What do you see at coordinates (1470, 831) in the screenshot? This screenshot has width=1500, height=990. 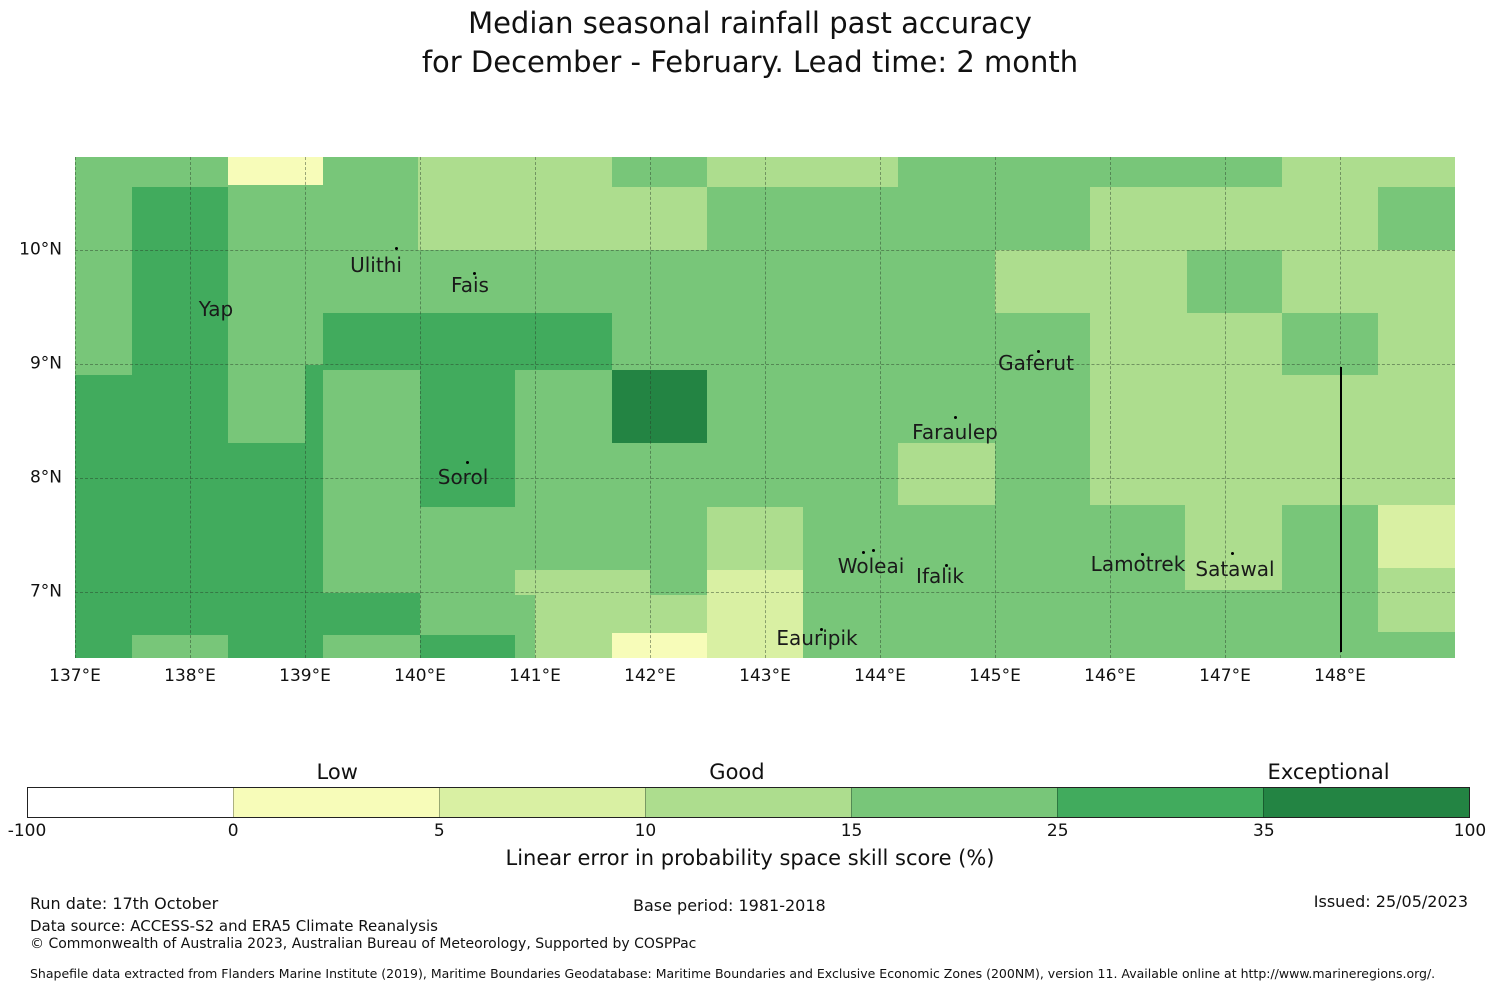 I see `colorbar-tick-label: 100` at bounding box center [1470, 831].